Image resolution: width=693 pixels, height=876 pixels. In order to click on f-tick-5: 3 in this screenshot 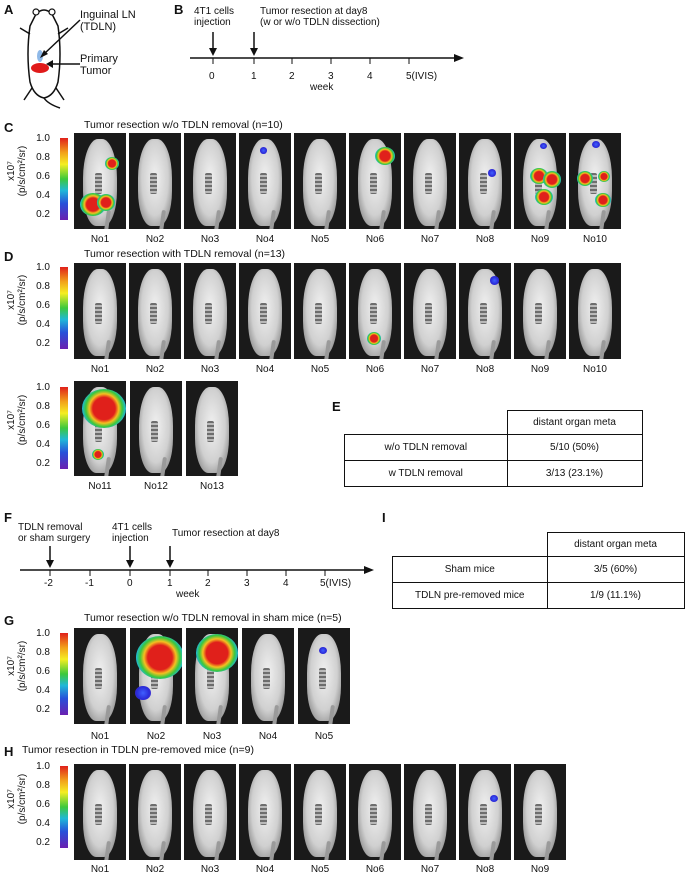, I will do `click(247, 583)`.